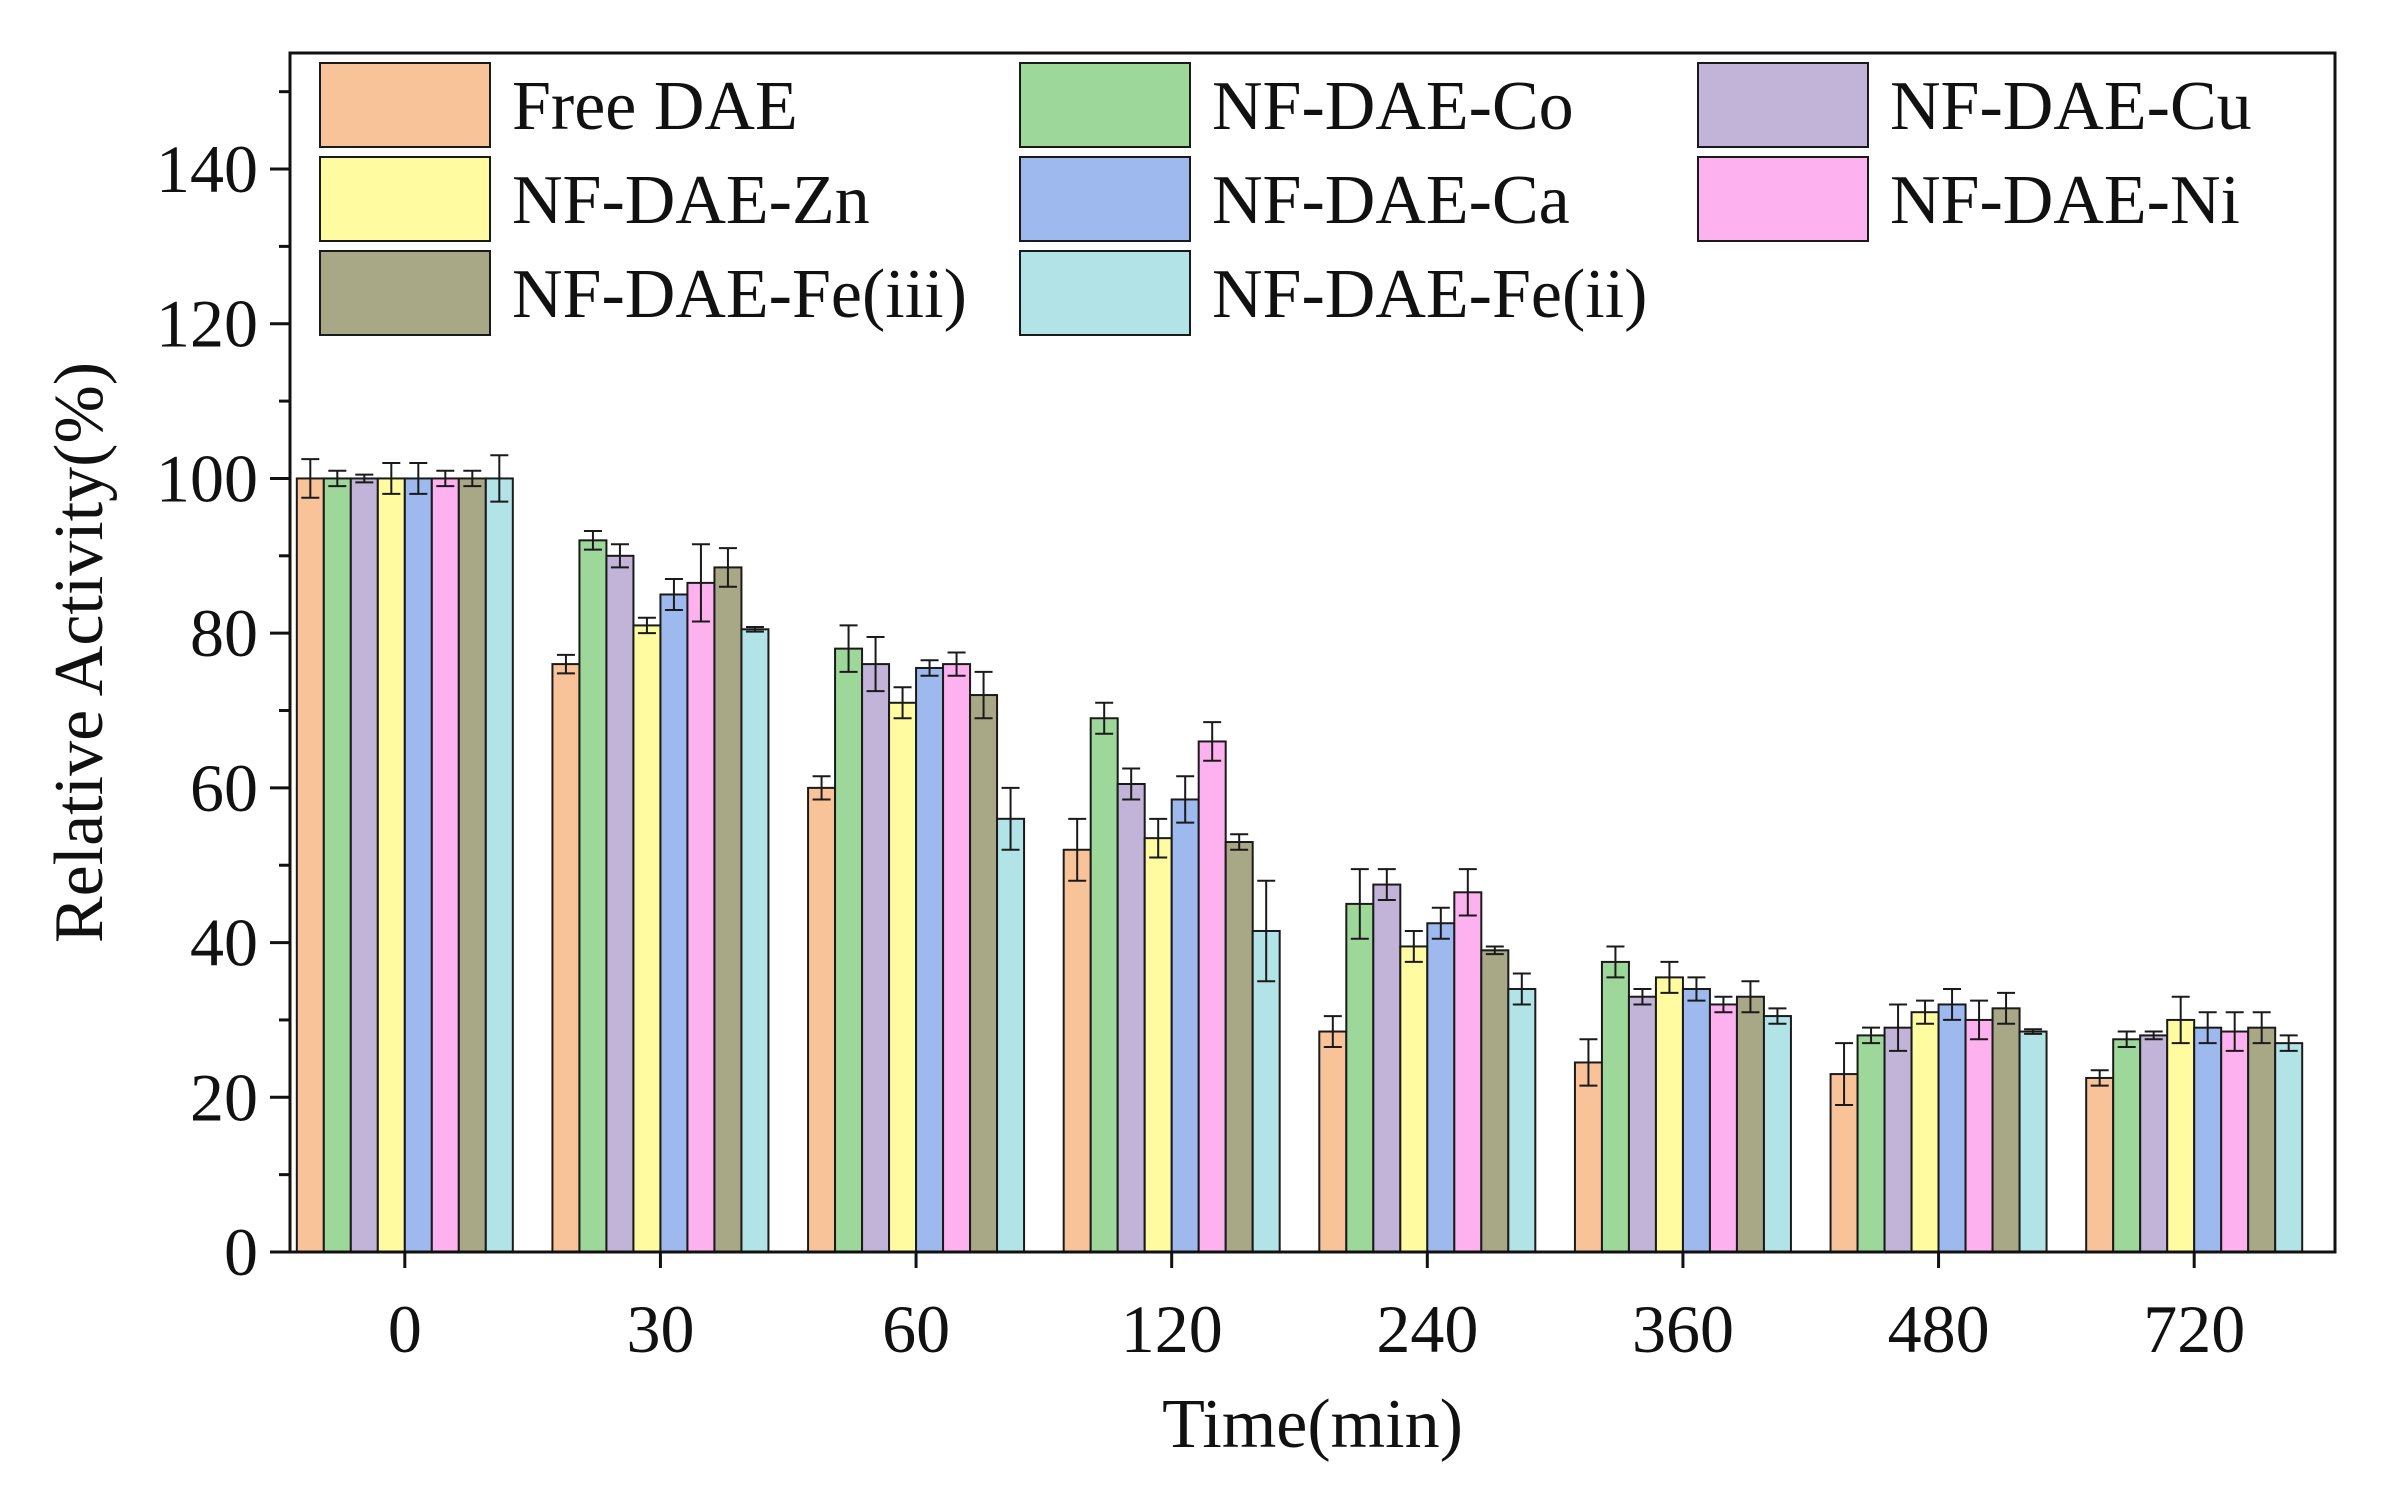 The image size is (2387, 1497). Describe the element at coordinates (1429, 294) in the screenshot. I see `legend-label: NF-DAE-Fe(ii)` at that location.